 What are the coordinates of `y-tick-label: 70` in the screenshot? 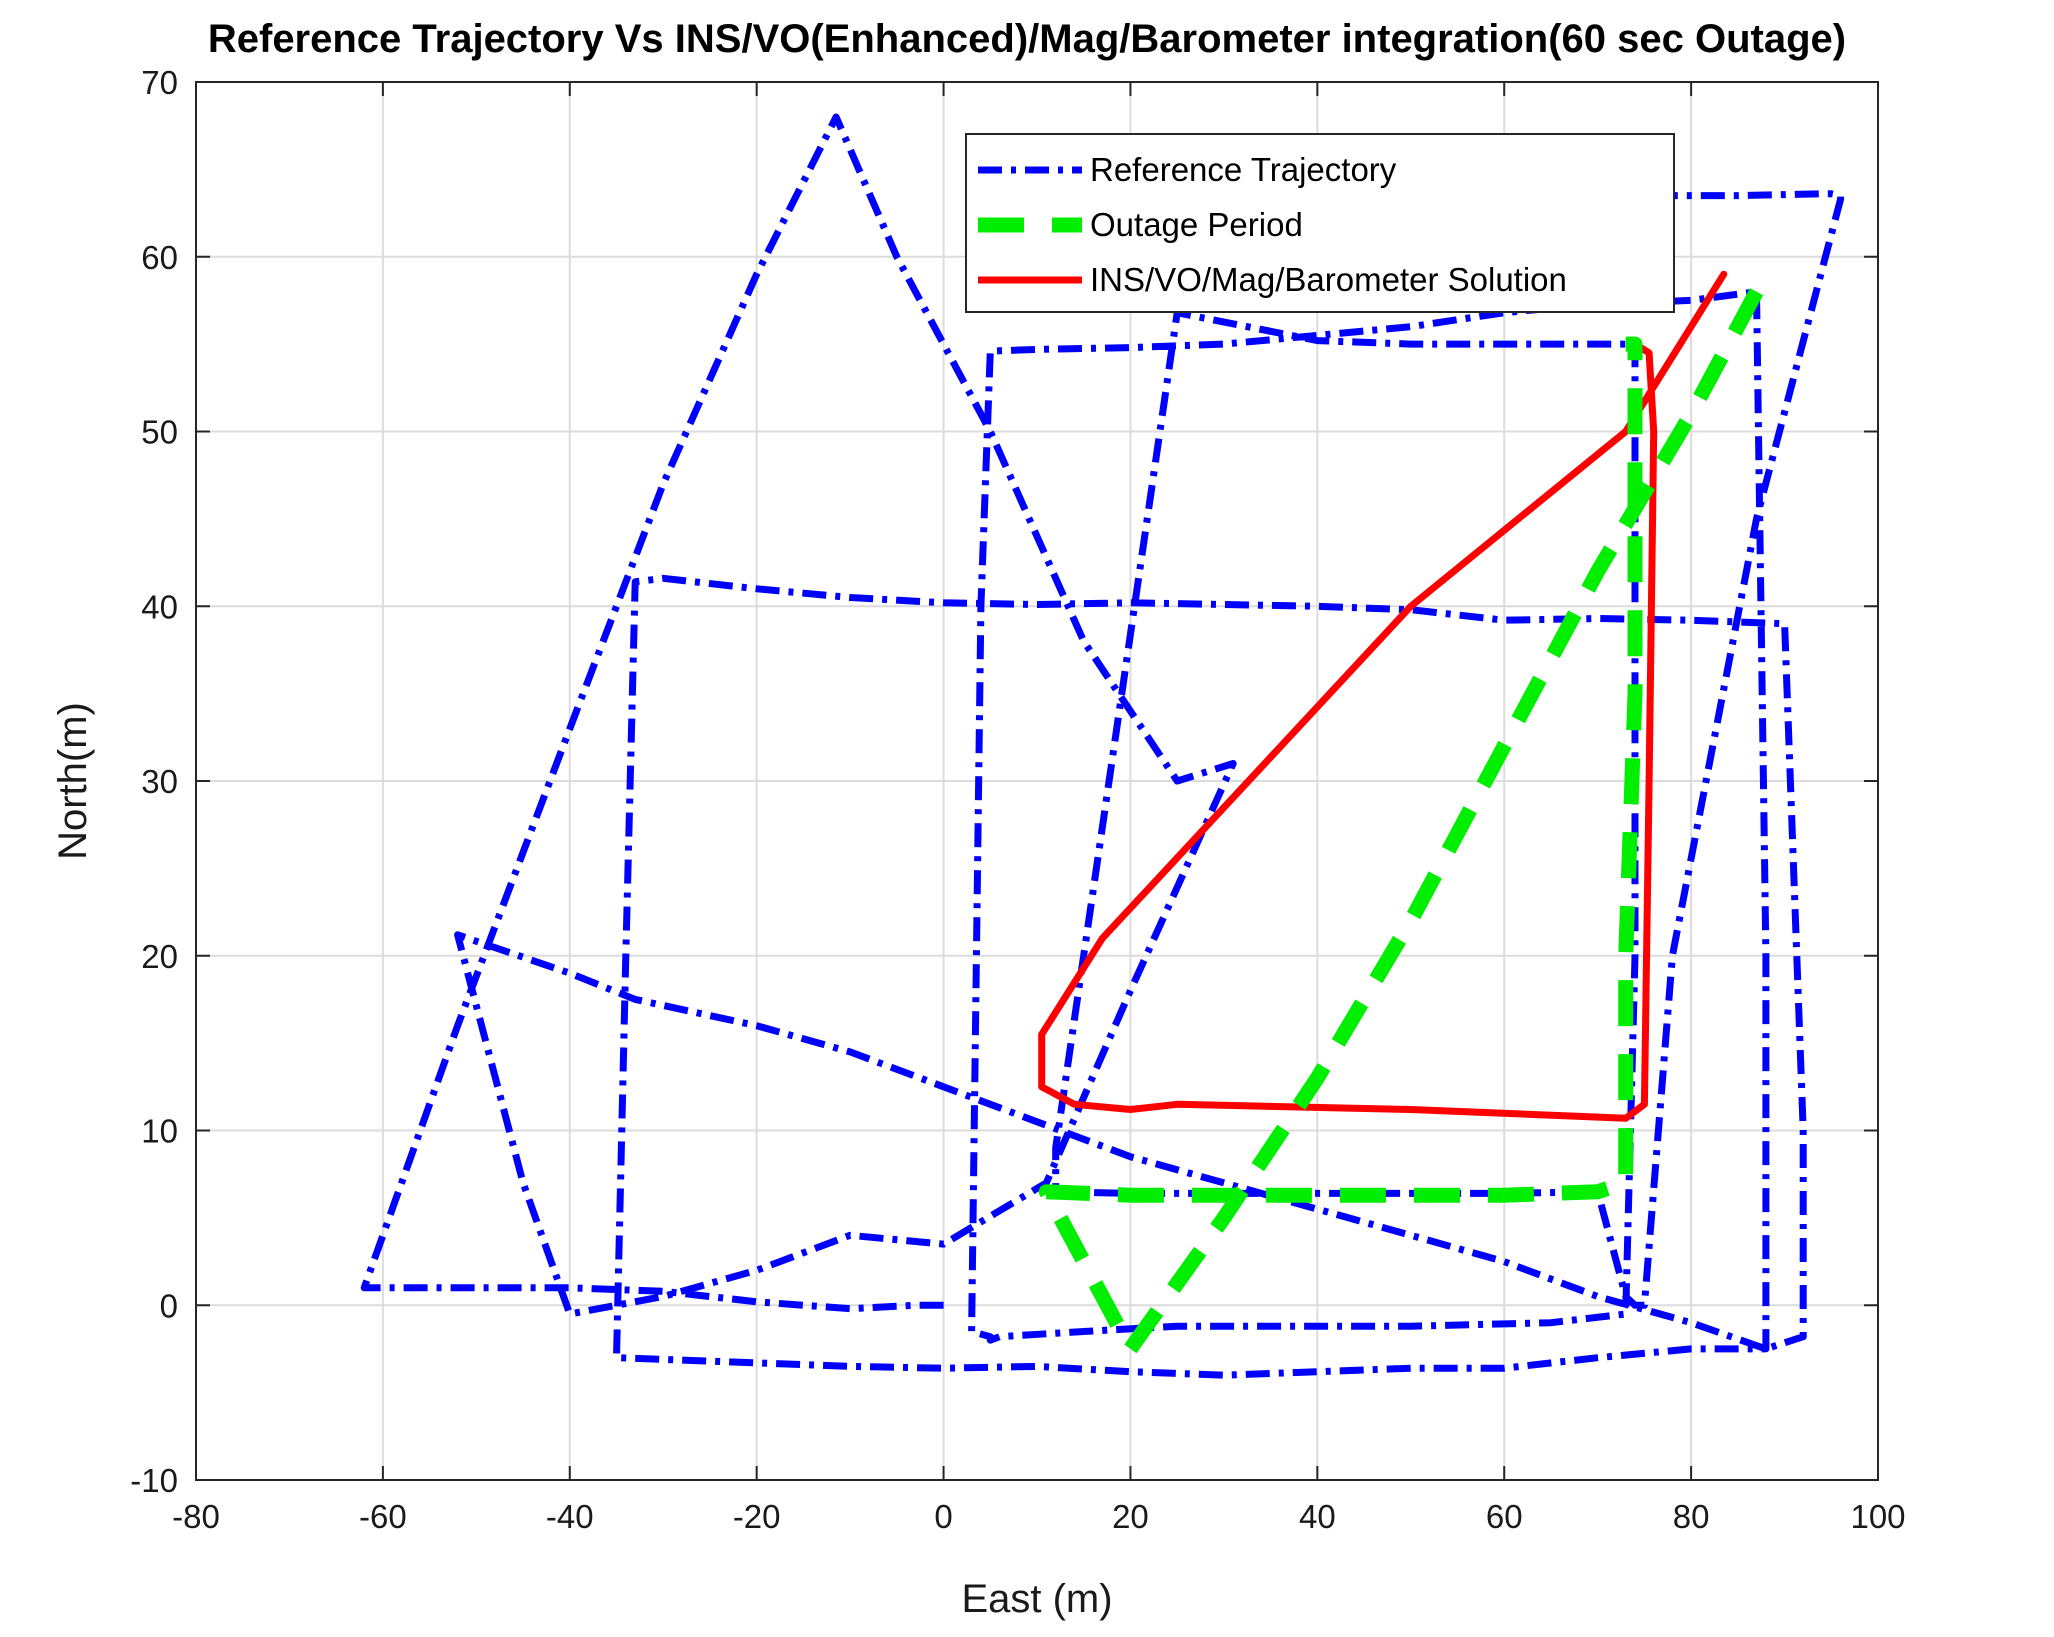 It's located at (159, 82).